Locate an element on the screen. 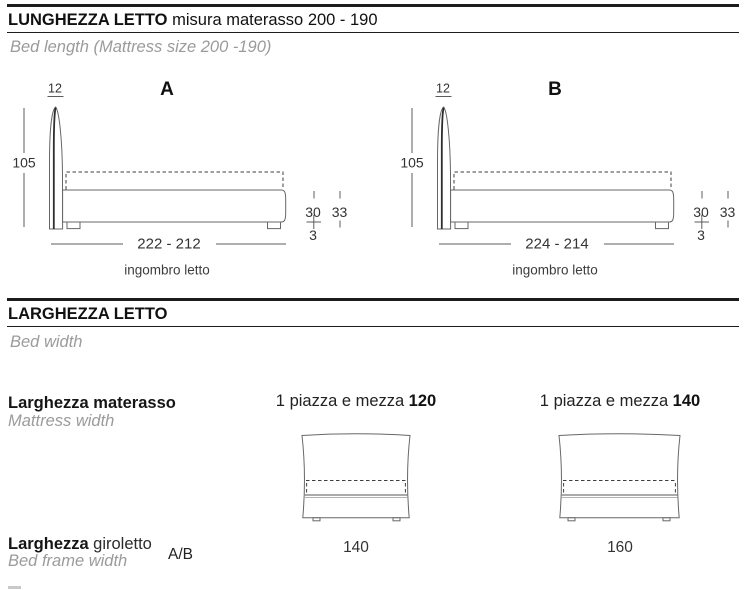 The image size is (750, 590). frame-width-value-140: 160 is located at coordinates (620, 547).